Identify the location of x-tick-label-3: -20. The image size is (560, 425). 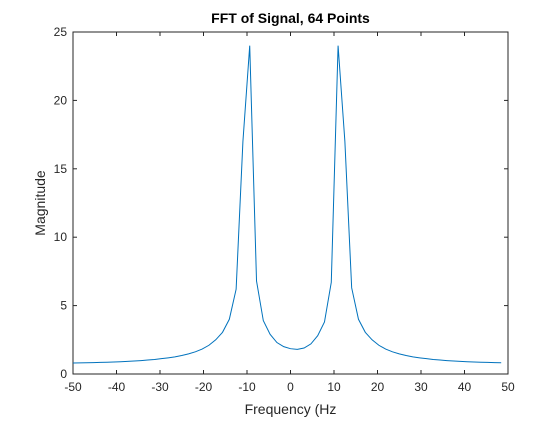
(204, 387).